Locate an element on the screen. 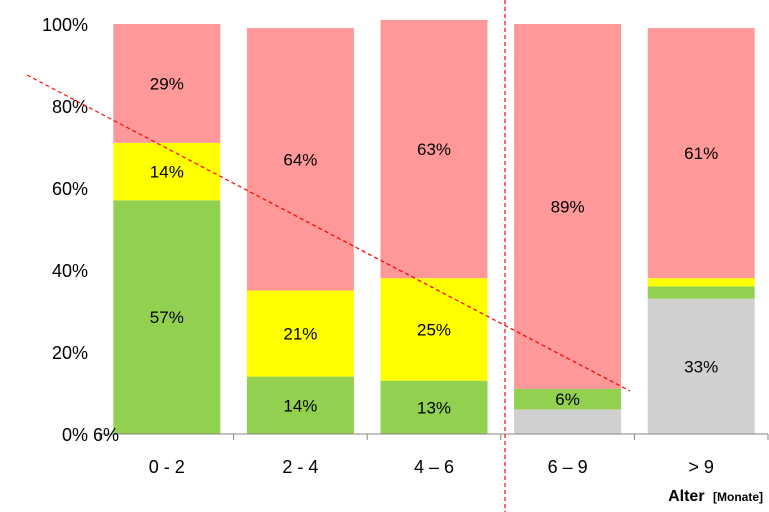 The height and width of the screenshot is (512, 769). y-tick-label: 40% is located at coordinates (70, 271).